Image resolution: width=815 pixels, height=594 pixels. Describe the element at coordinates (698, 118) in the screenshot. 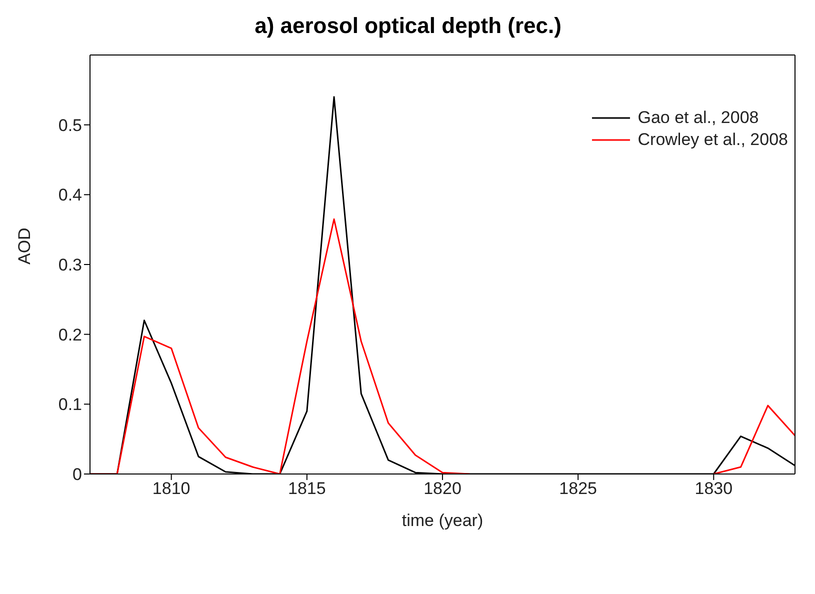

I see `legend-label: Gao et al., 2008` at that location.